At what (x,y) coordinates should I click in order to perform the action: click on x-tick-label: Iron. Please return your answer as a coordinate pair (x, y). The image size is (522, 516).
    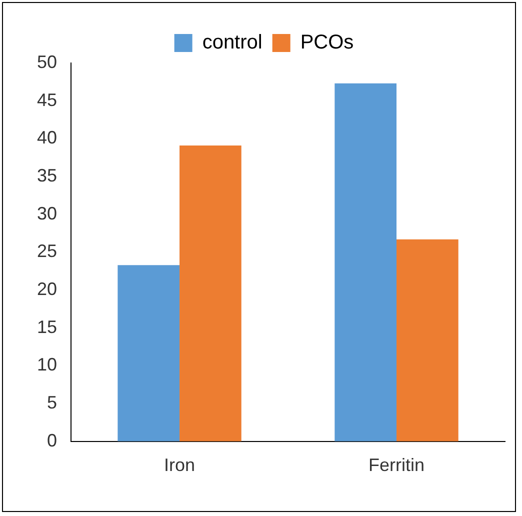
    Looking at the image, I should click on (180, 465).